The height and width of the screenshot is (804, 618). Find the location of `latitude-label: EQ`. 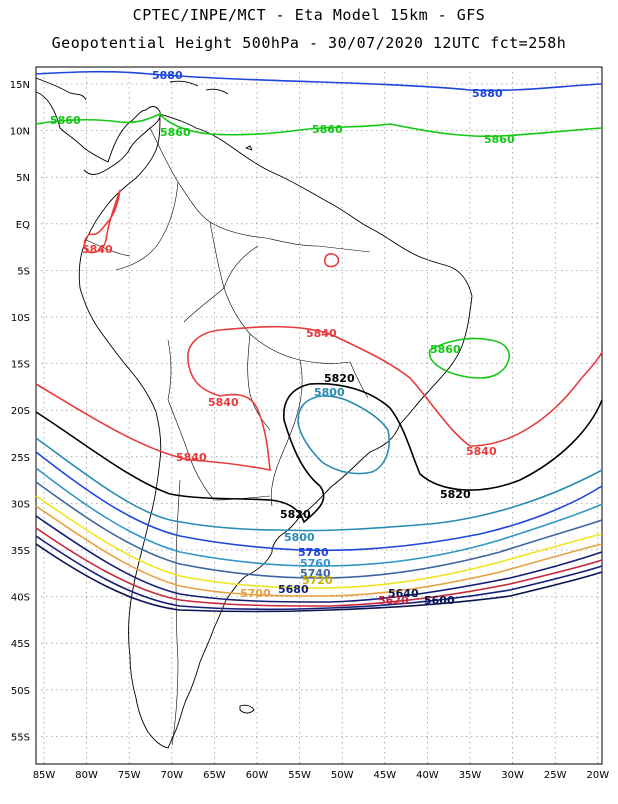

latitude-label: EQ is located at coordinates (23, 225).